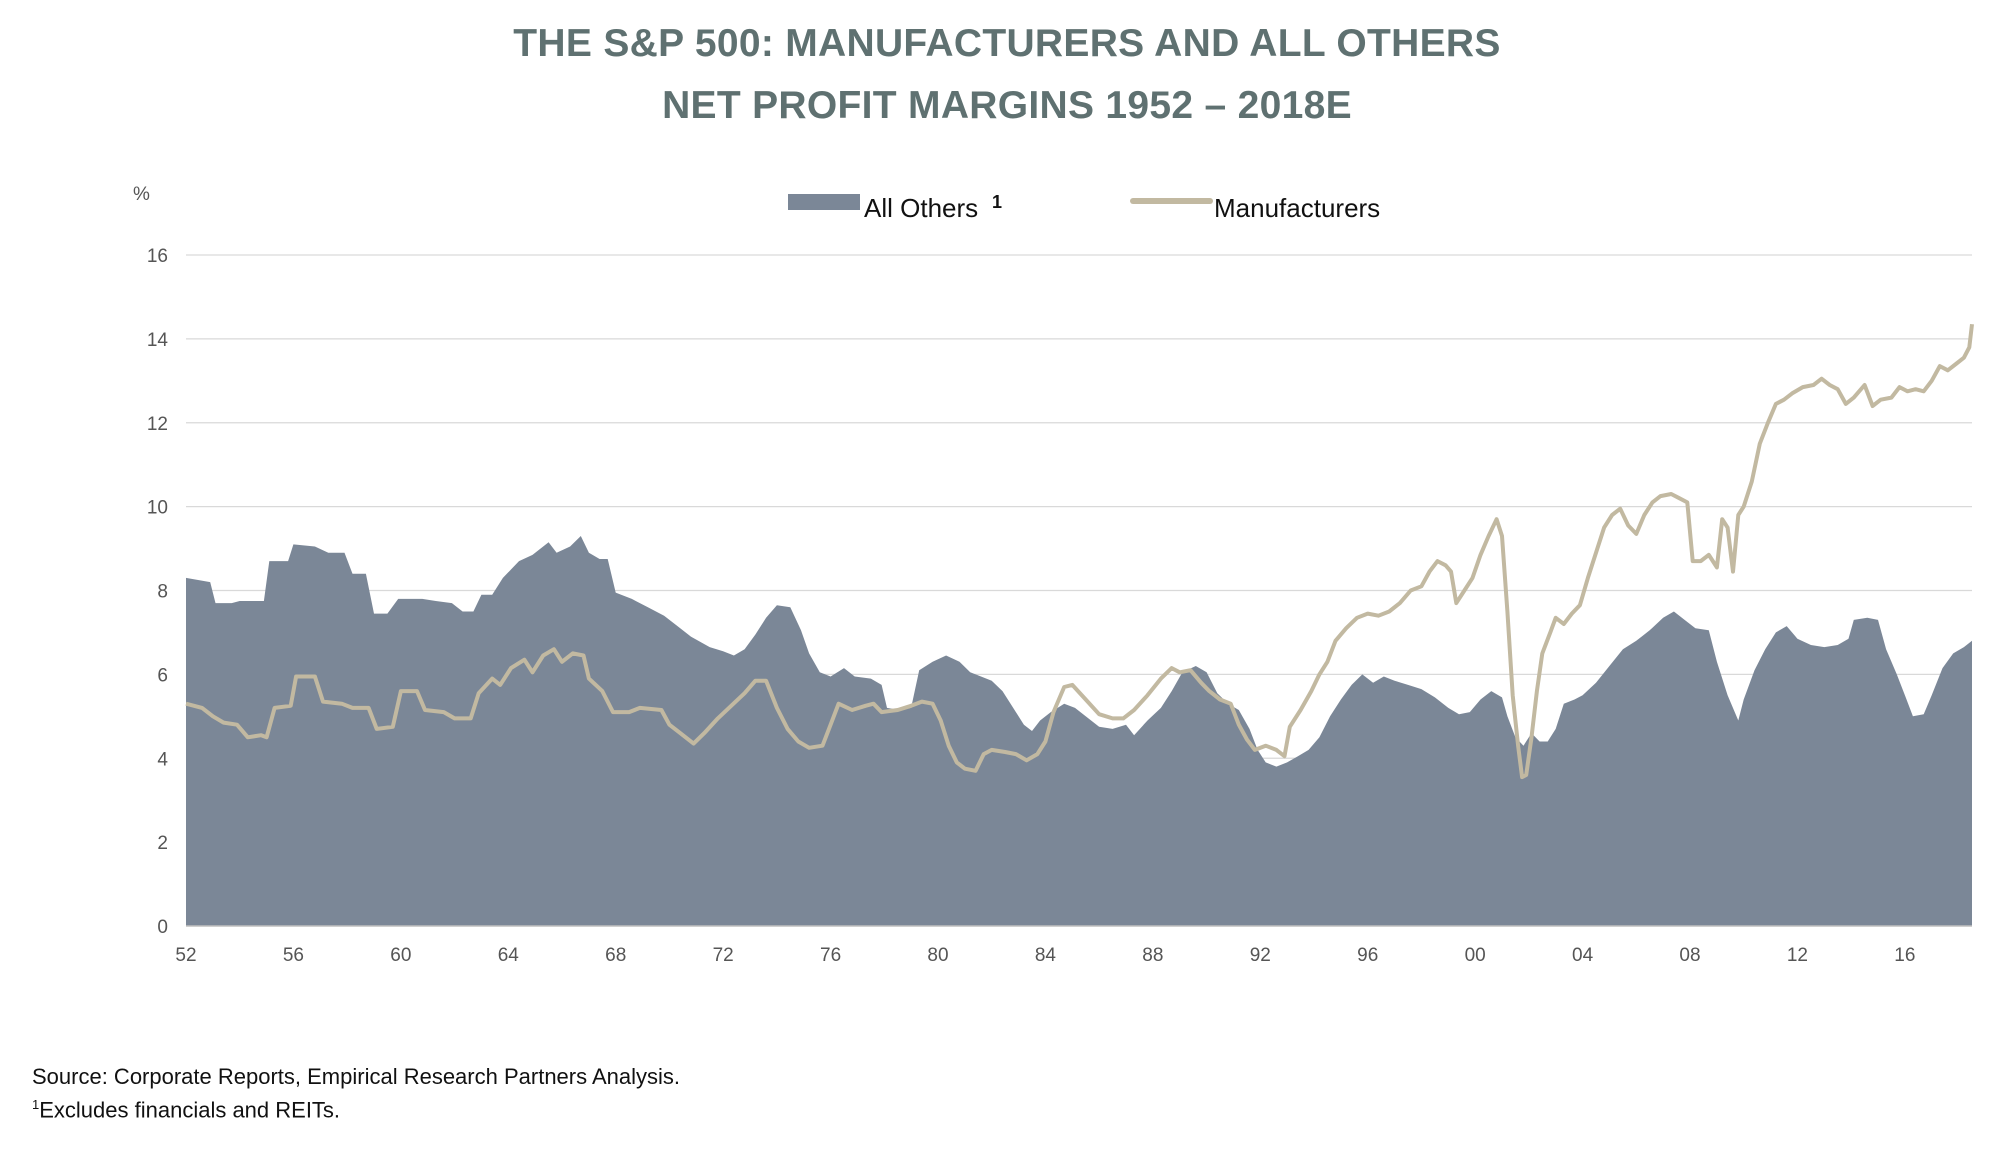 This screenshot has width=2014, height=1158. What do you see at coordinates (1084, 207) in the screenshot?
I see `legend: All Others 1 Manufacturers` at bounding box center [1084, 207].